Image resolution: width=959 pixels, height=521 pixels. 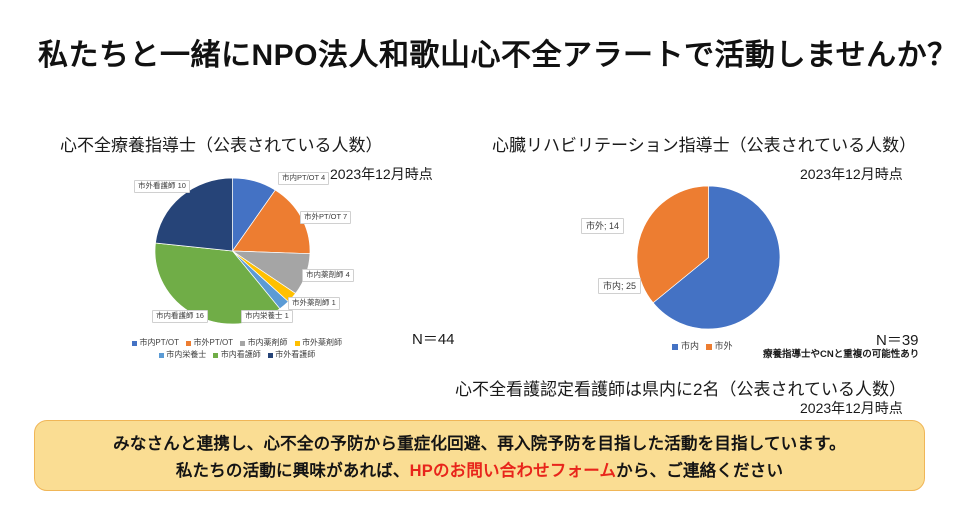 What do you see at coordinates (186, 354) in the screenshot?
I see `legend-label: 市内栄養士` at bounding box center [186, 354].